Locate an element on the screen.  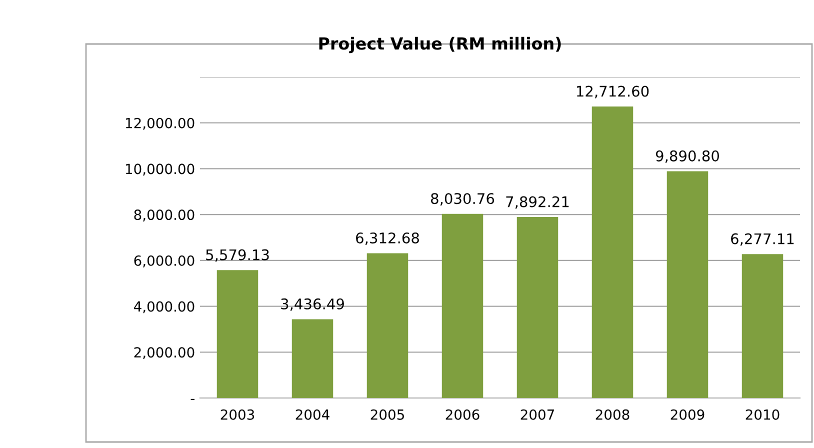
data-label: 3,436.49 is located at coordinates (312, 304).